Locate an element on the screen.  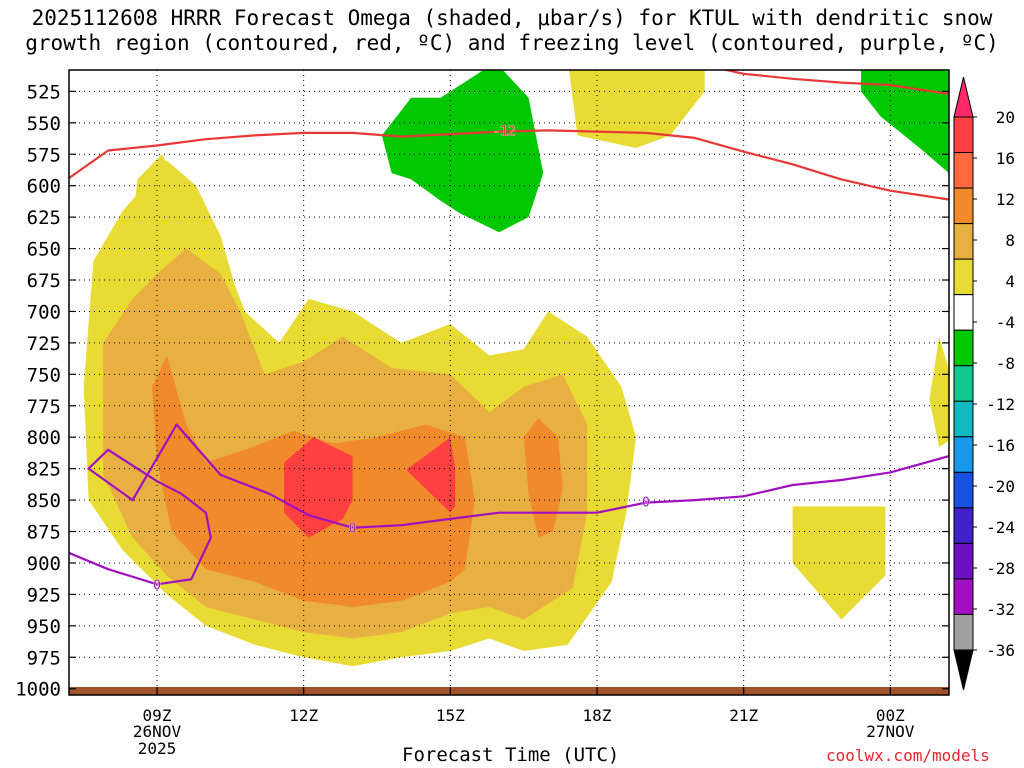
colorbar-label-12: -32 is located at coordinates (1000, 609).